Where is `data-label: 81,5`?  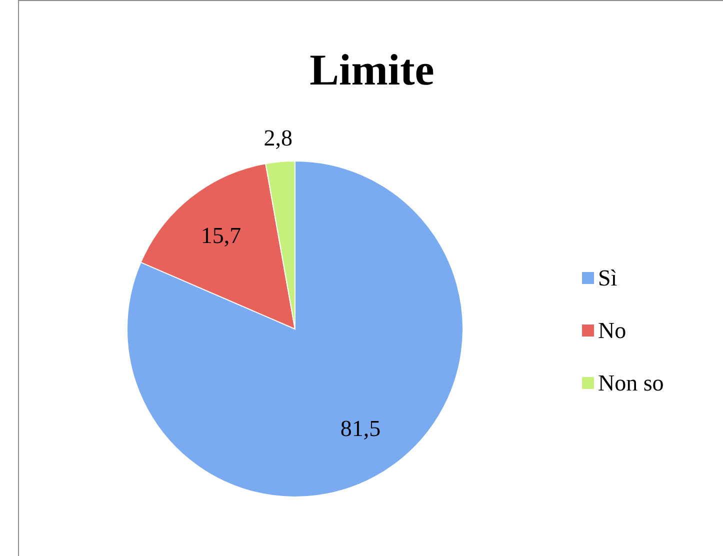
data-label: 81,5 is located at coordinates (360, 429).